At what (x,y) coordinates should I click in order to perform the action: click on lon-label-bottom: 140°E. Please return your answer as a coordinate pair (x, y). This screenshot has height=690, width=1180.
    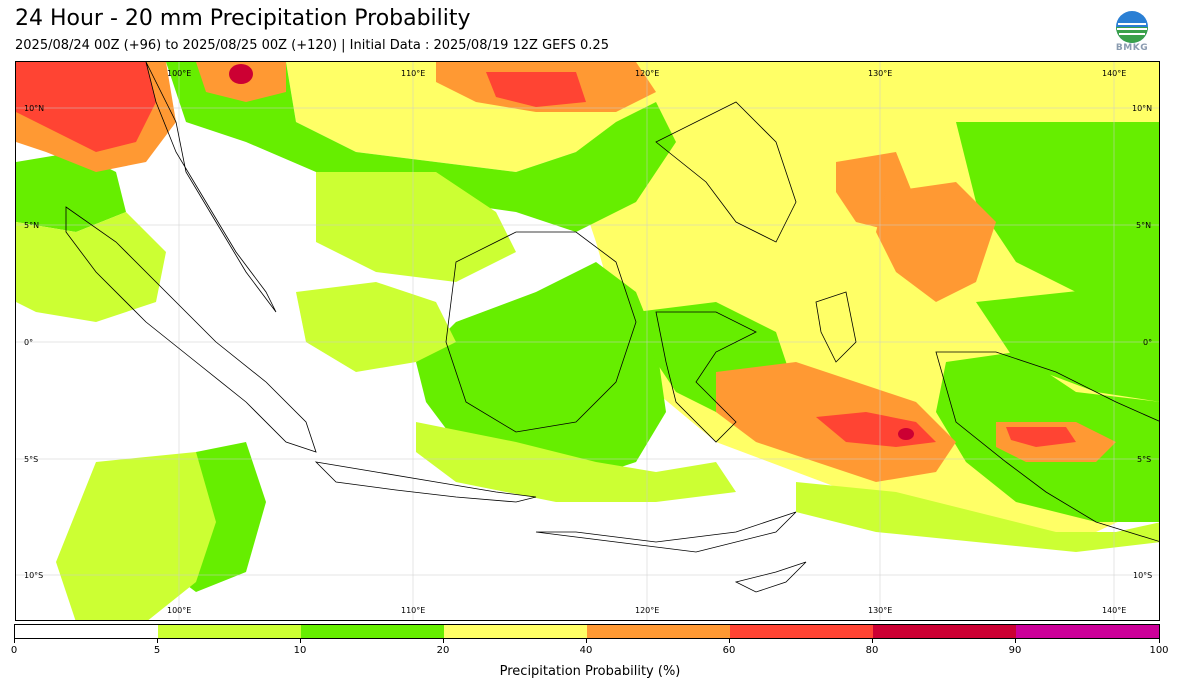
    Looking at the image, I should click on (1114, 610).